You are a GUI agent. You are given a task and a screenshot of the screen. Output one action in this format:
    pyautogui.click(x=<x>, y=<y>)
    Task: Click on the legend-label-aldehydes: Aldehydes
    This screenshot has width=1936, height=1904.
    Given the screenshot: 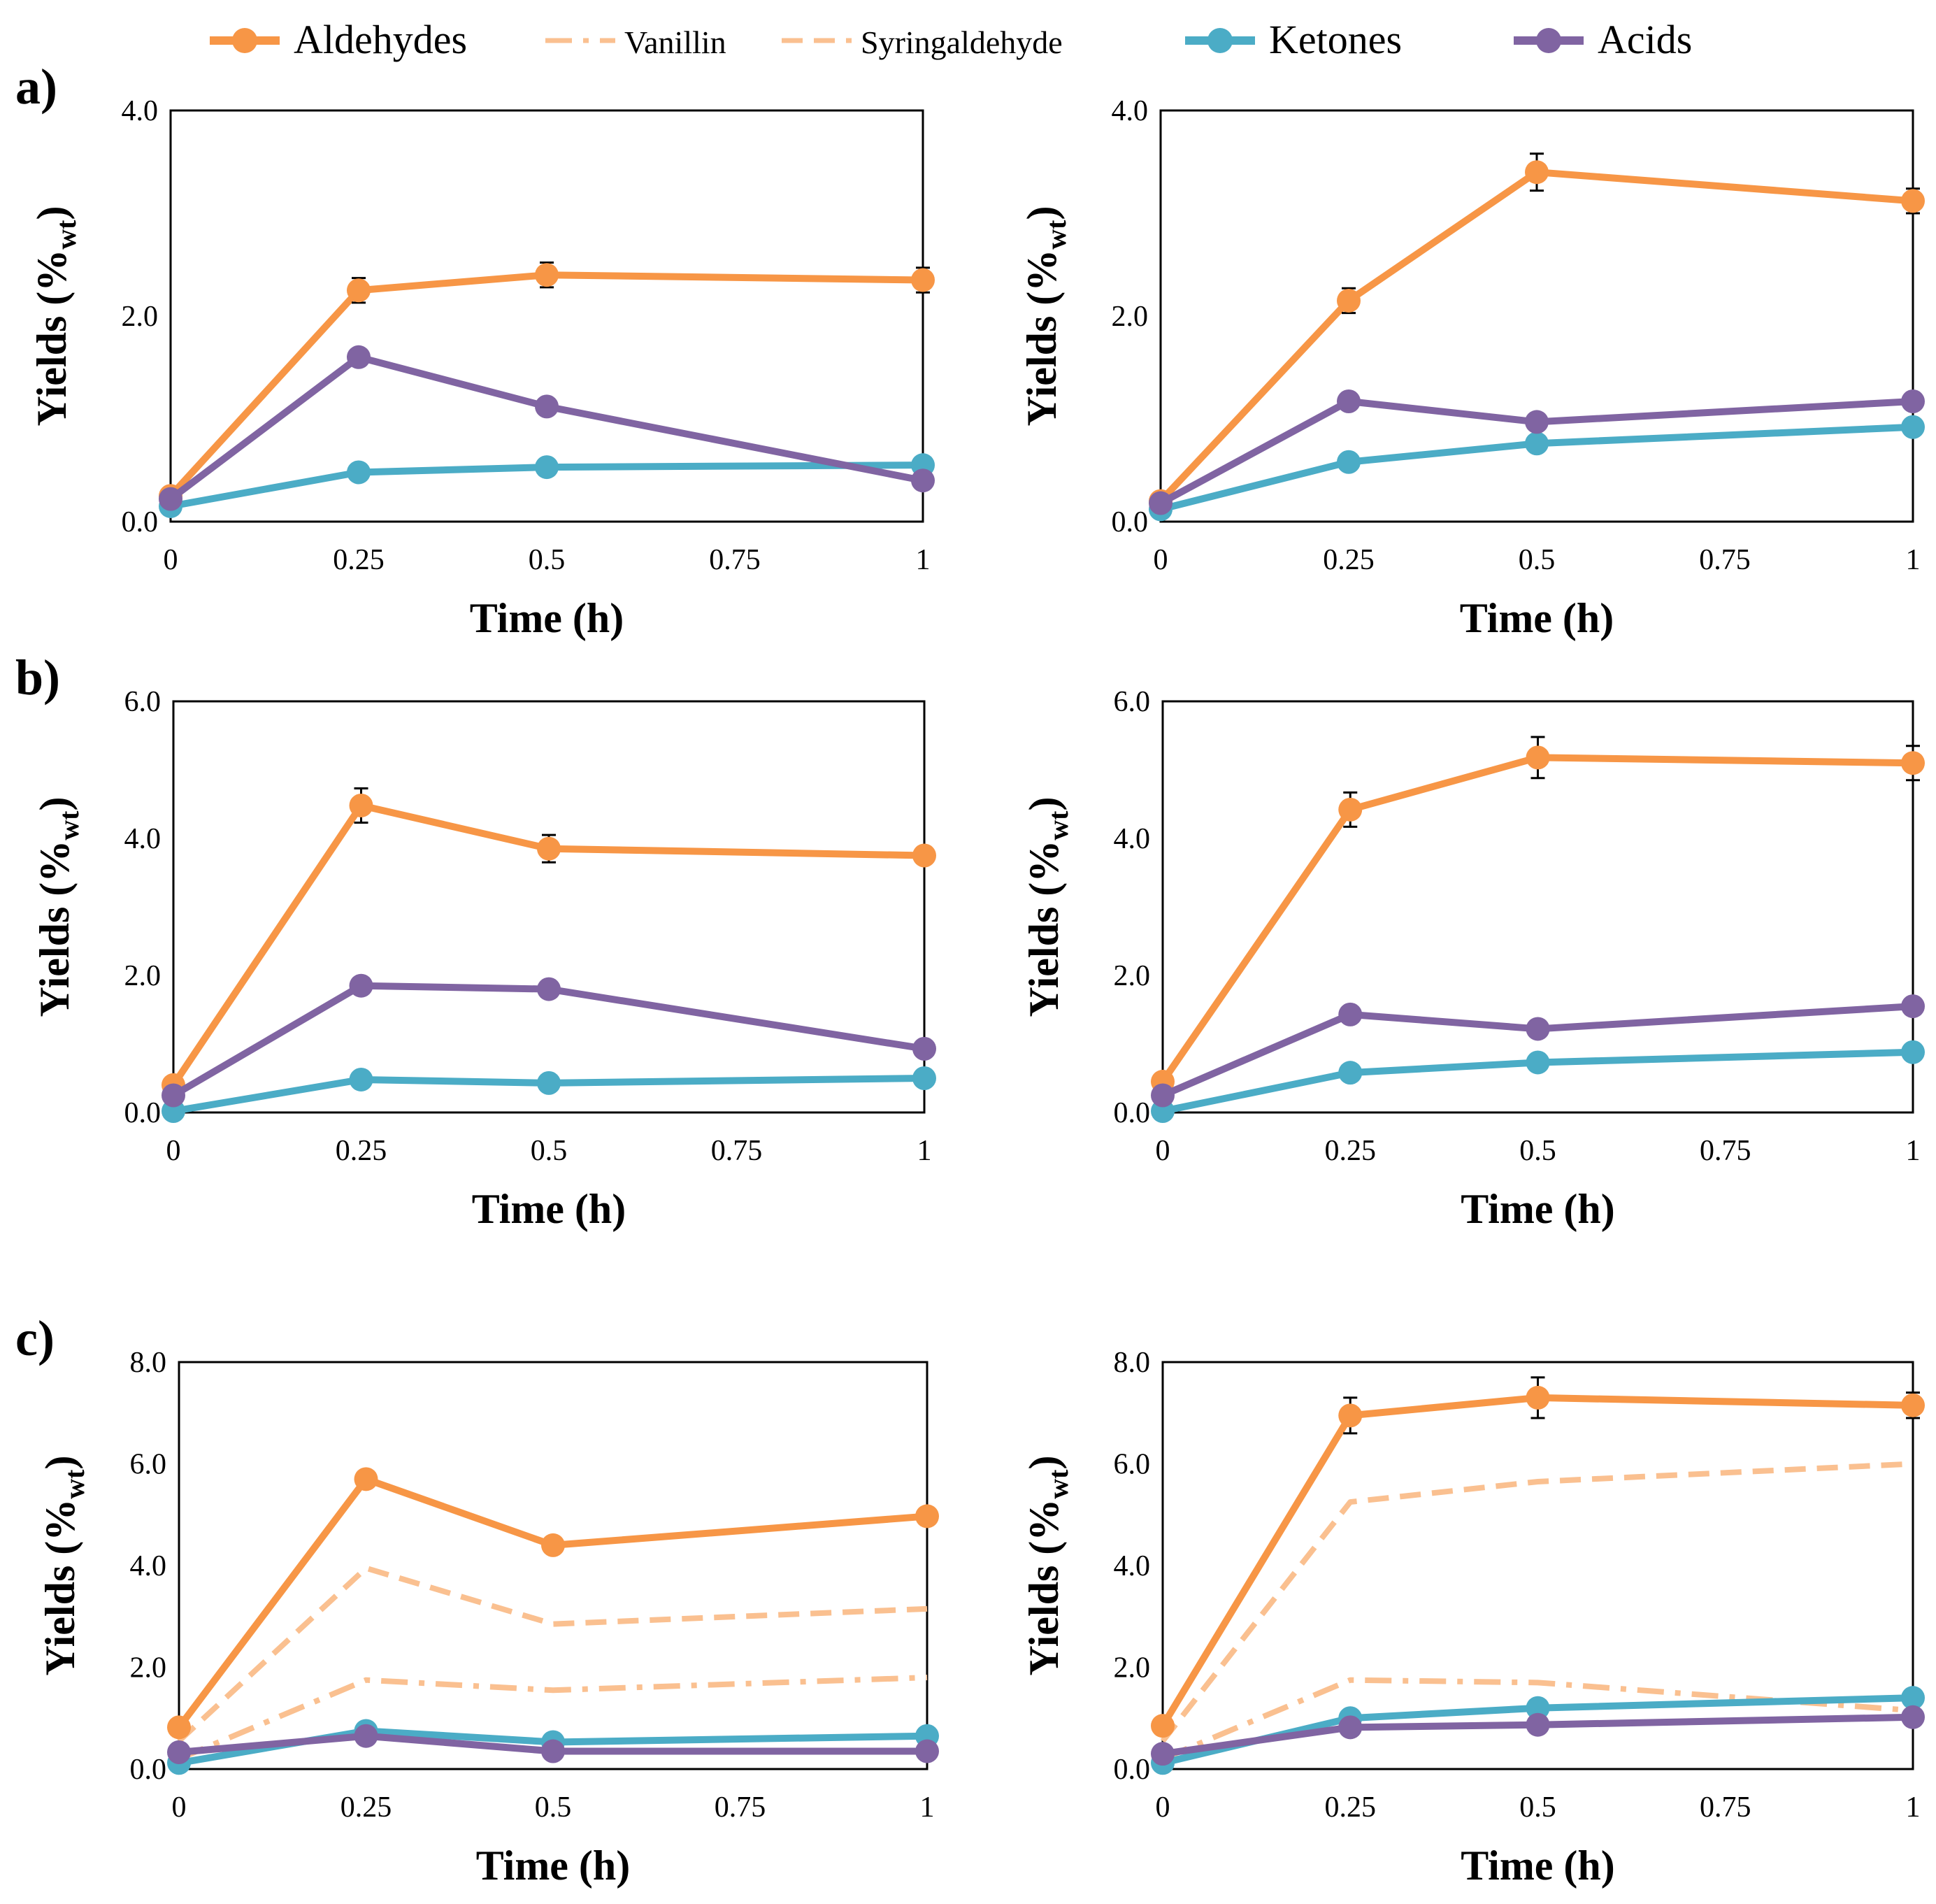 What is the action you would take?
    pyautogui.click(x=380, y=39)
    